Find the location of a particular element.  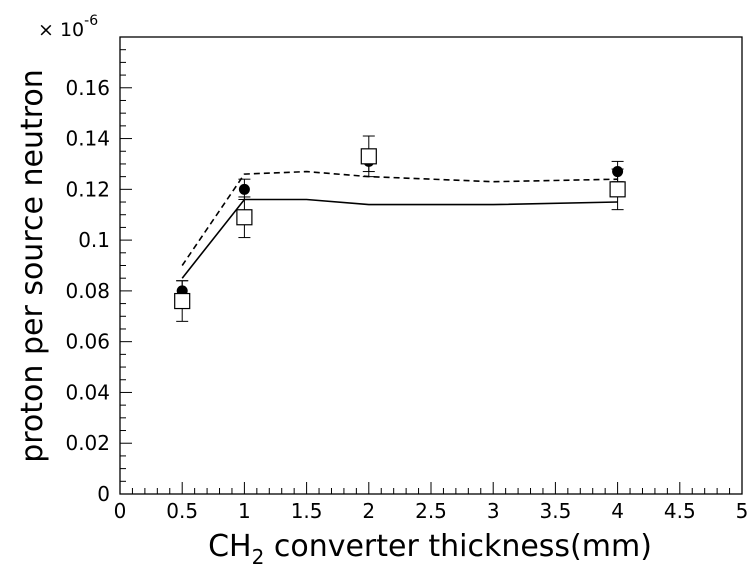

y-scale-factor: × 10⁻⁶ is located at coordinates (68, 27).